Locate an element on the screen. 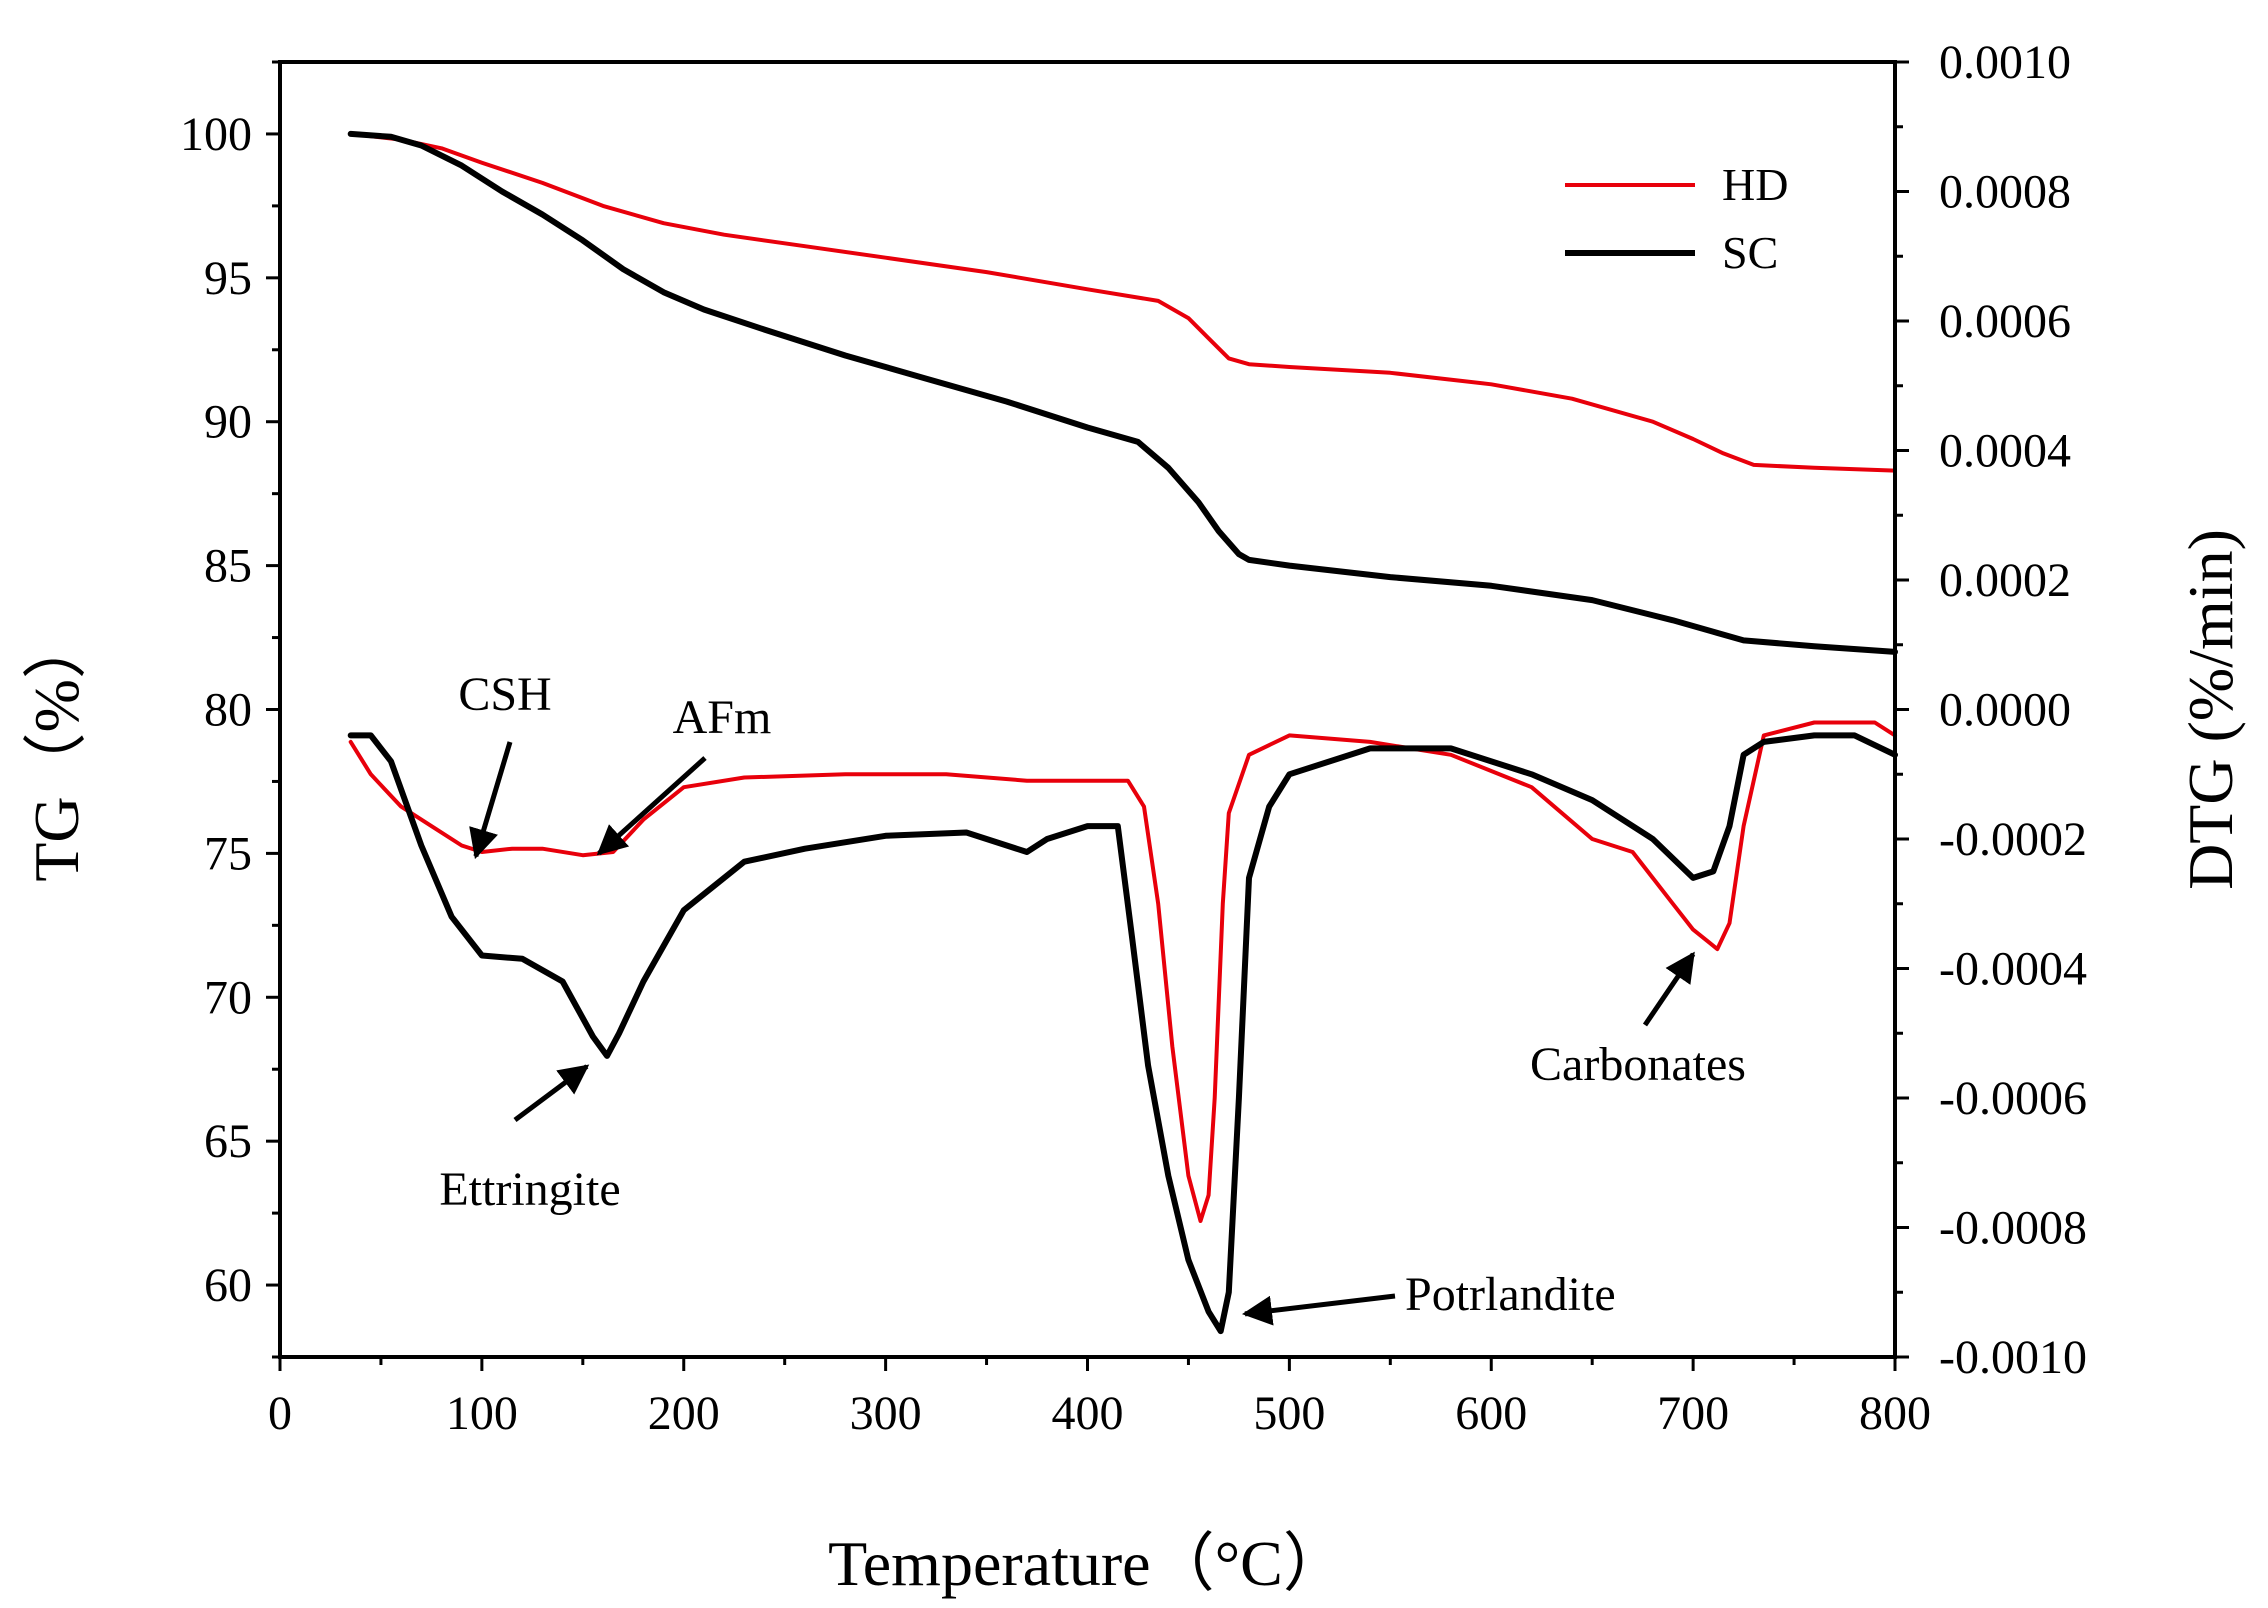  annotation-afm: AFm is located at coordinates (722, 717).